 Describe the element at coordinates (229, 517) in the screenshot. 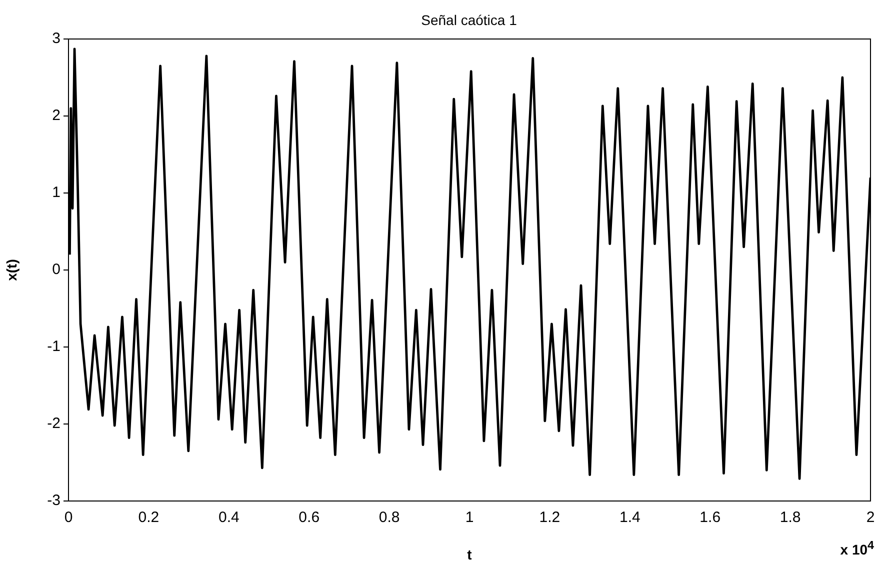

I see `x-tick-label: 0.4` at that location.